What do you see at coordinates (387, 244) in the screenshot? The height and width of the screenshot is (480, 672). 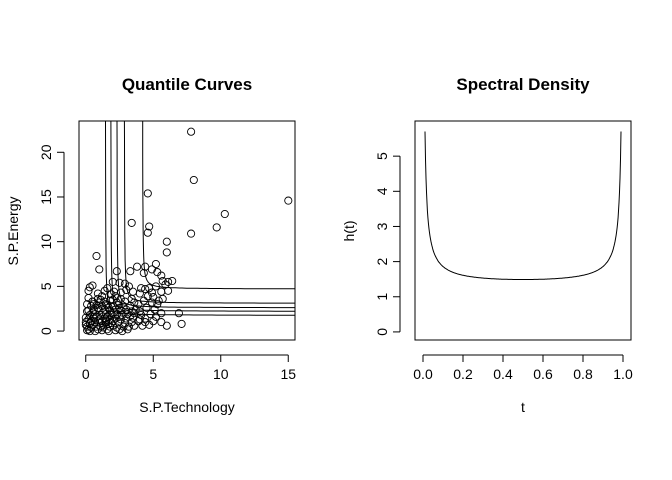 I see `y-axis: 0 1 2 3 4 5` at bounding box center [387, 244].